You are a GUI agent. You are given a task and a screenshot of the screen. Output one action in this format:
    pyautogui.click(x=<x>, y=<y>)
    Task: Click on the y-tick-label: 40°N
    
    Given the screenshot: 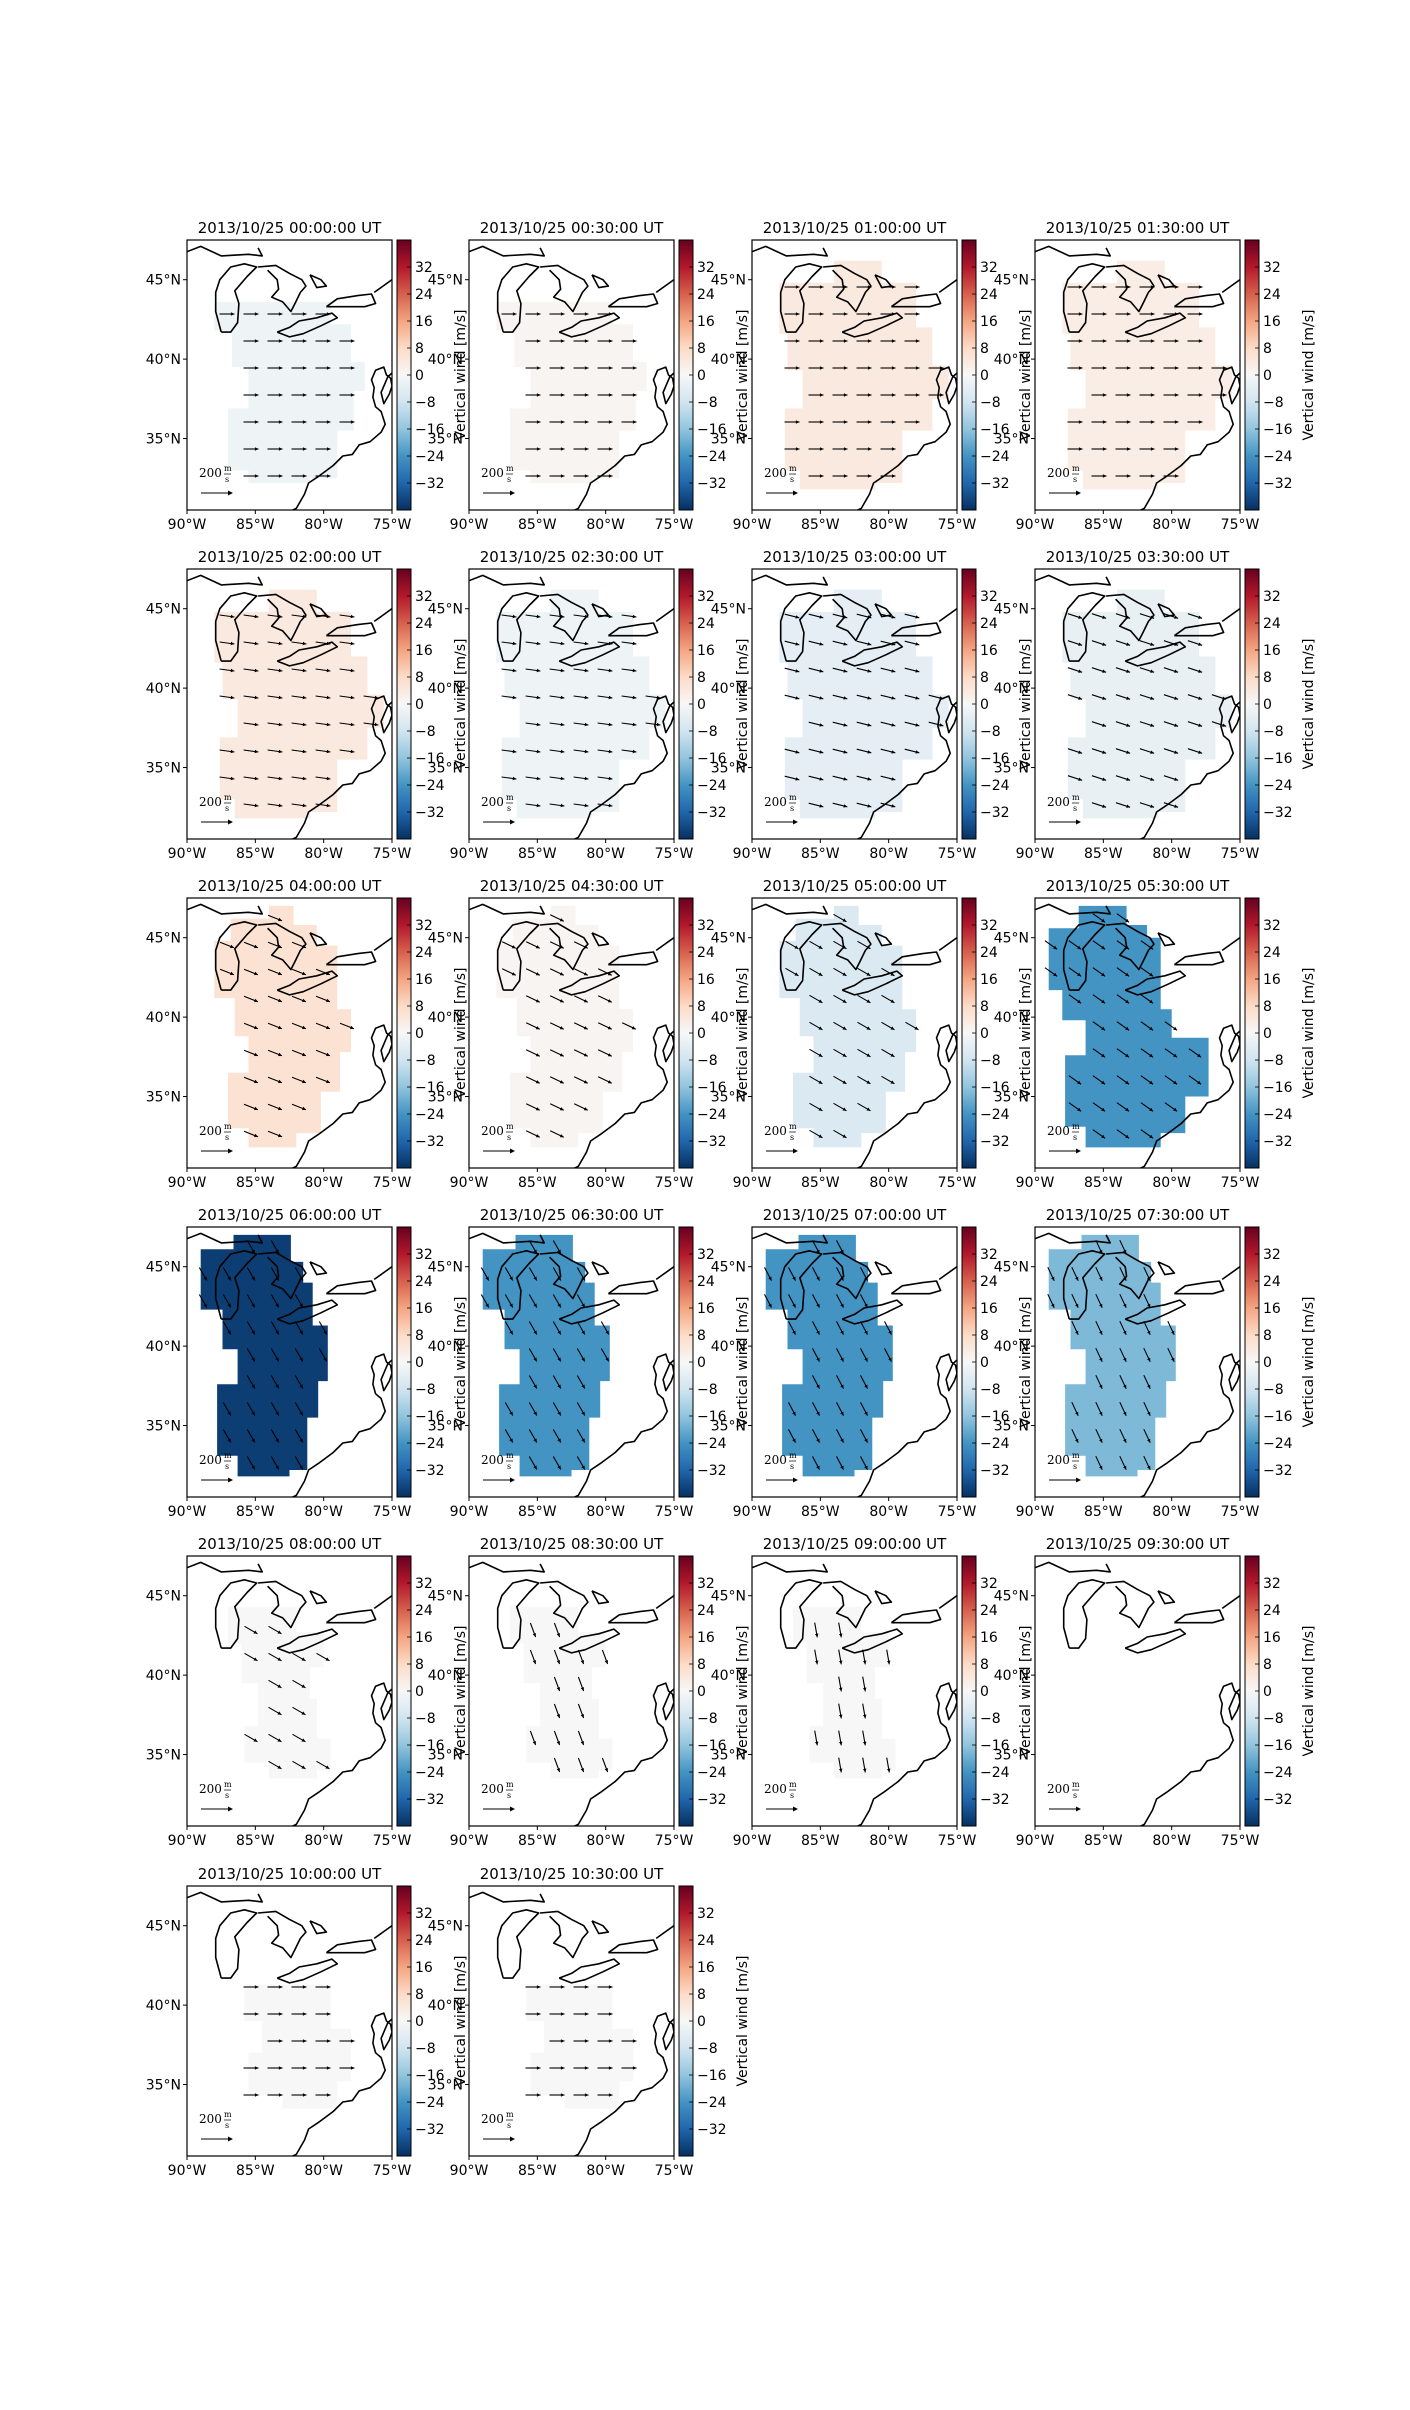 What is the action you would take?
    pyautogui.click(x=445, y=1676)
    